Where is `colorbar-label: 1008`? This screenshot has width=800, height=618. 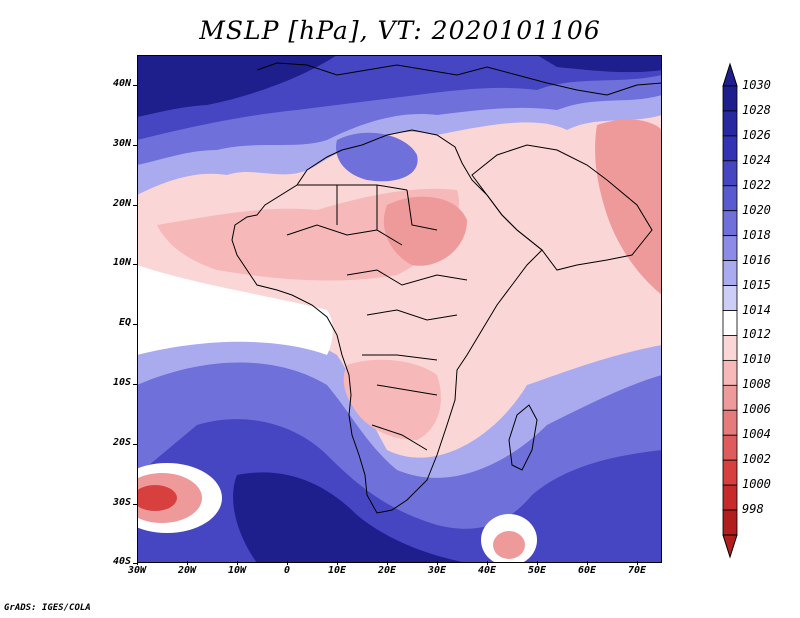 colorbar-label: 1008 is located at coordinates (756, 384).